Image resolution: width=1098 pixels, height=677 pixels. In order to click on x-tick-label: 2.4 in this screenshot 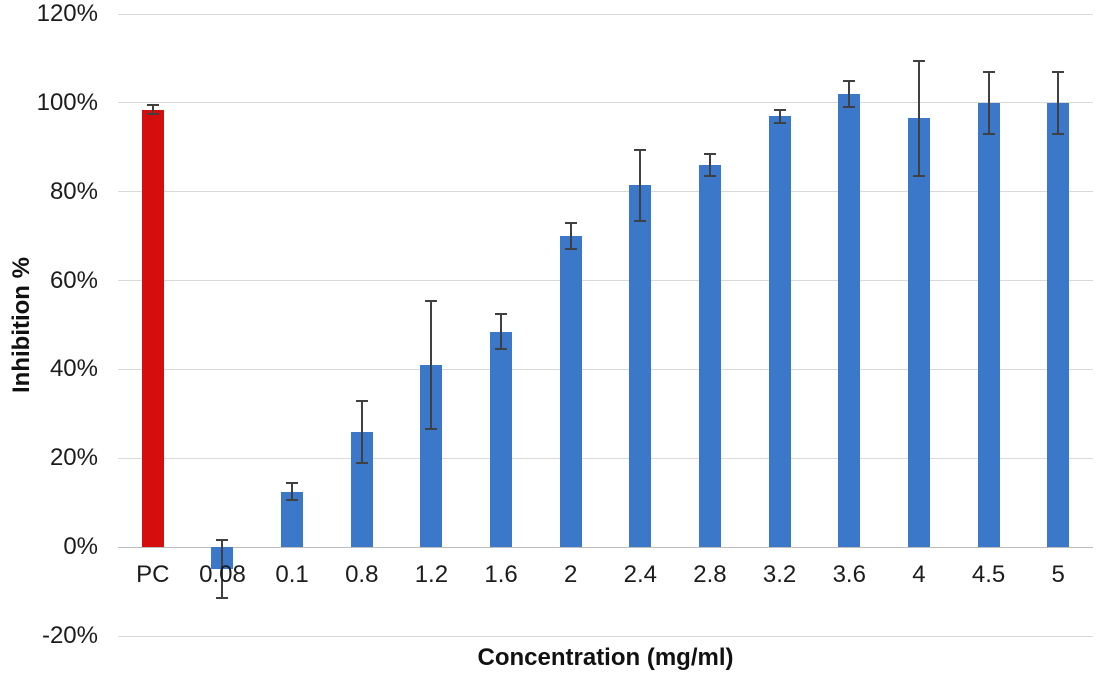, I will do `click(640, 574)`.